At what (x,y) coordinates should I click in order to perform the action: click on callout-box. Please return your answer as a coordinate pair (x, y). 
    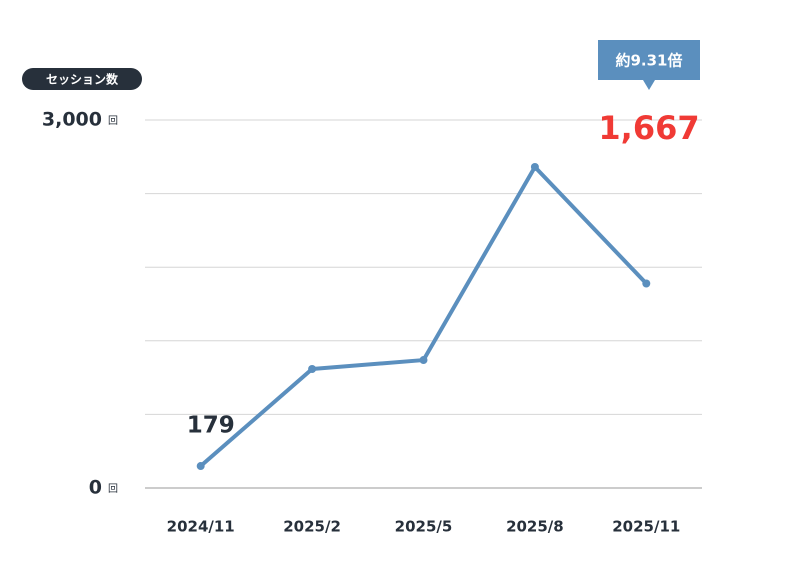
    Looking at the image, I should click on (649, 60).